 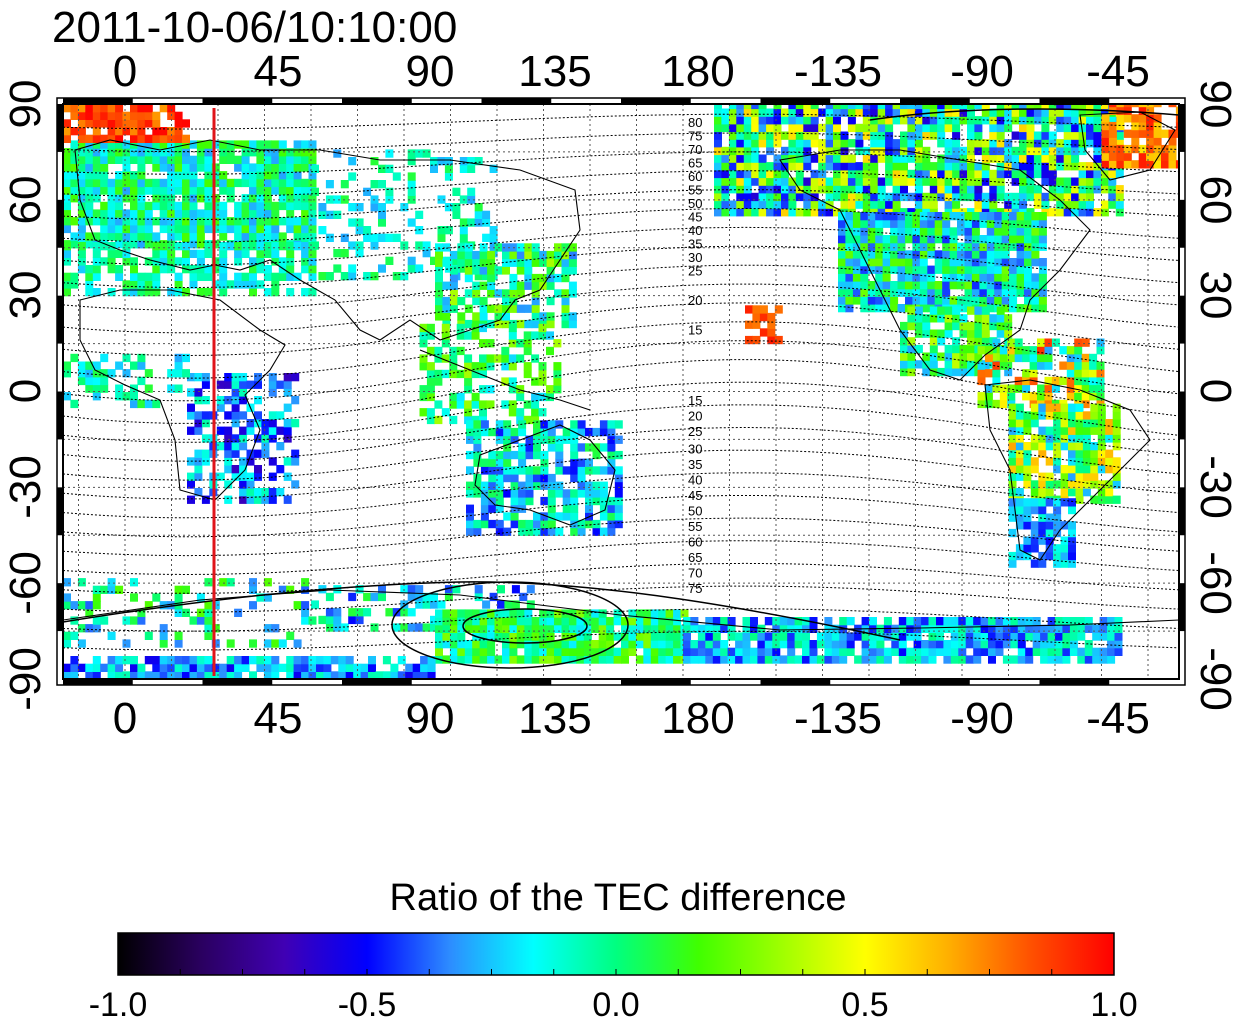 What do you see at coordinates (59, 319) in the screenshot?
I see `frame-tick-left` at bounding box center [59, 319].